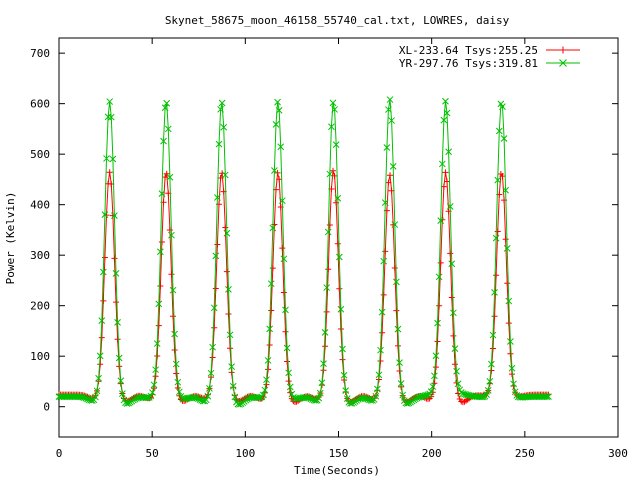  Describe the element at coordinates (40, 53) in the screenshot. I see `y-tick-label: 700` at that location.